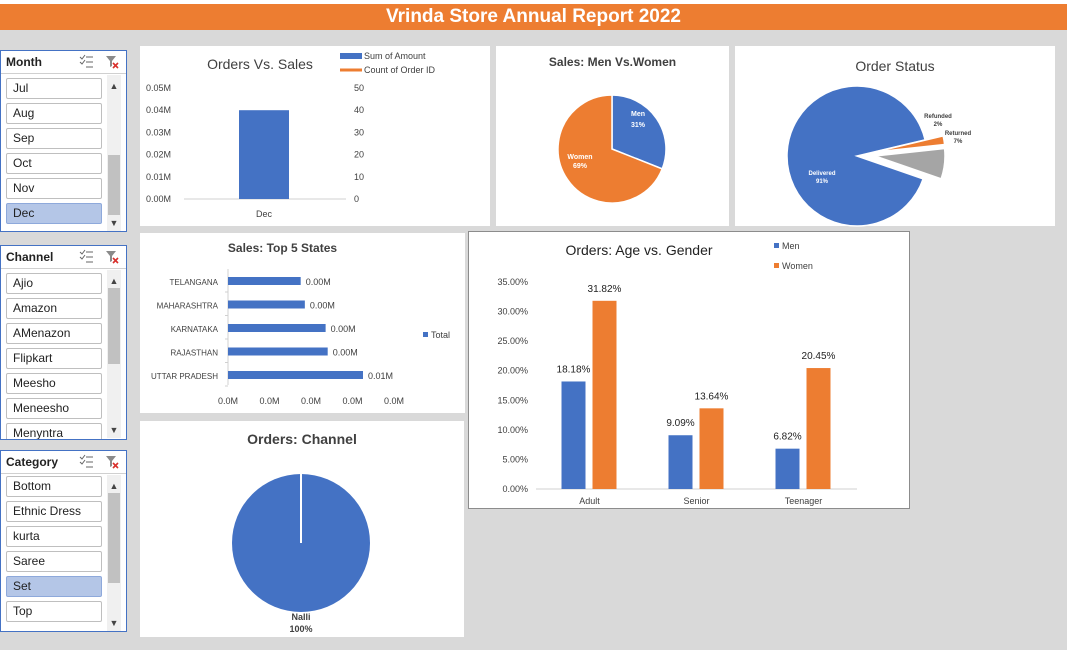  What do you see at coordinates (580, 166) in the screenshot?
I see `slice-pct: 69%` at bounding box center [580, 166].